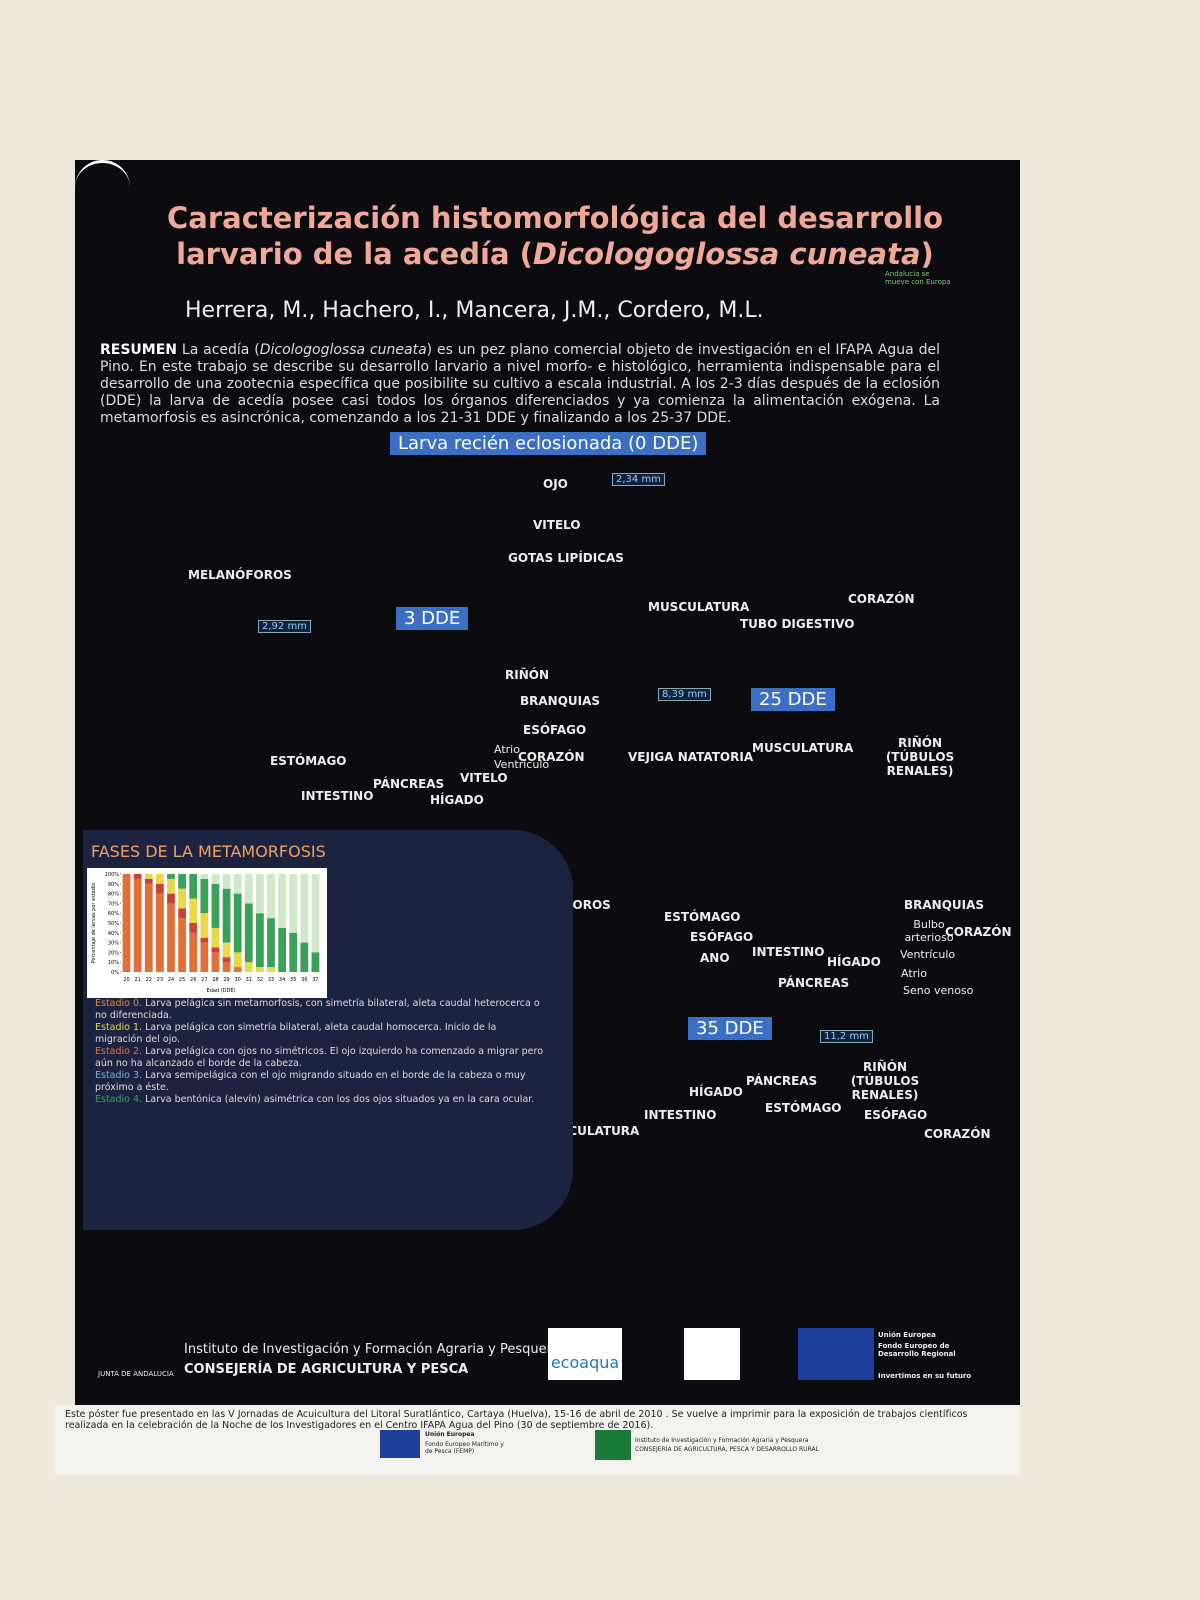 The height and width of the screenshot is (1600, 1200). What do you see at coordinates (585, 1354) in the screenshot?
I see `ecoaqua-logo: ecoaqua` at bounding box center [585, 1354].